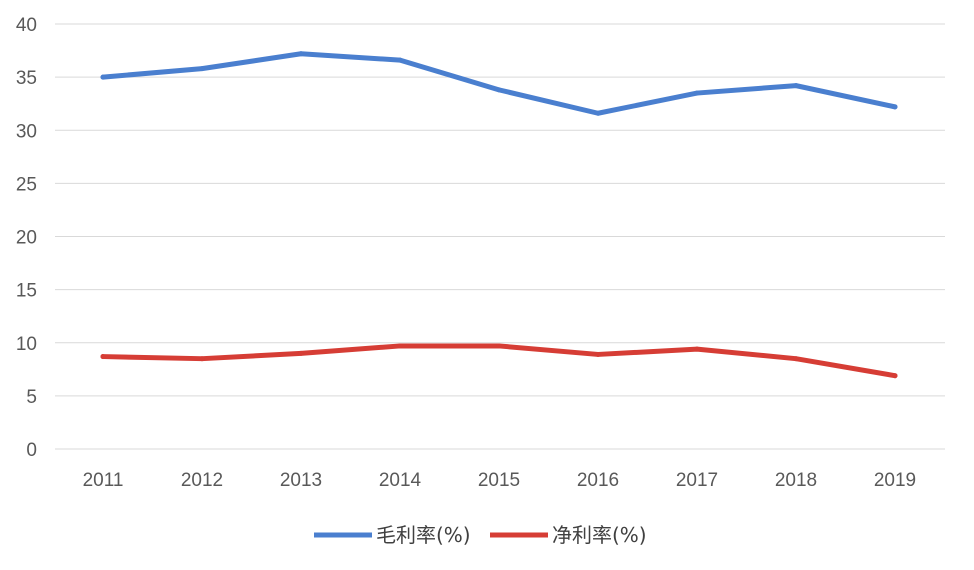 This screenshot has height=570, width=974. What do you see at coordinates (31, 397) in the screenshot?
I see `y-tick-label: 5` at bounding box center [31, 397].